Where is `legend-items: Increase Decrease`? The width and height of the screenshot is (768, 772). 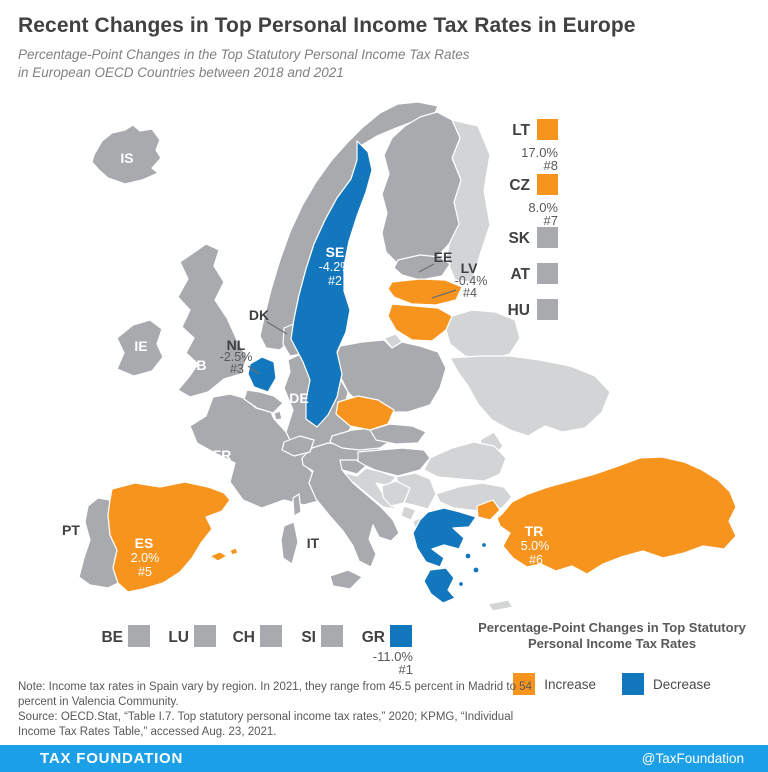 legend-items: Increase Decrease is located at coordinates (612, 684).